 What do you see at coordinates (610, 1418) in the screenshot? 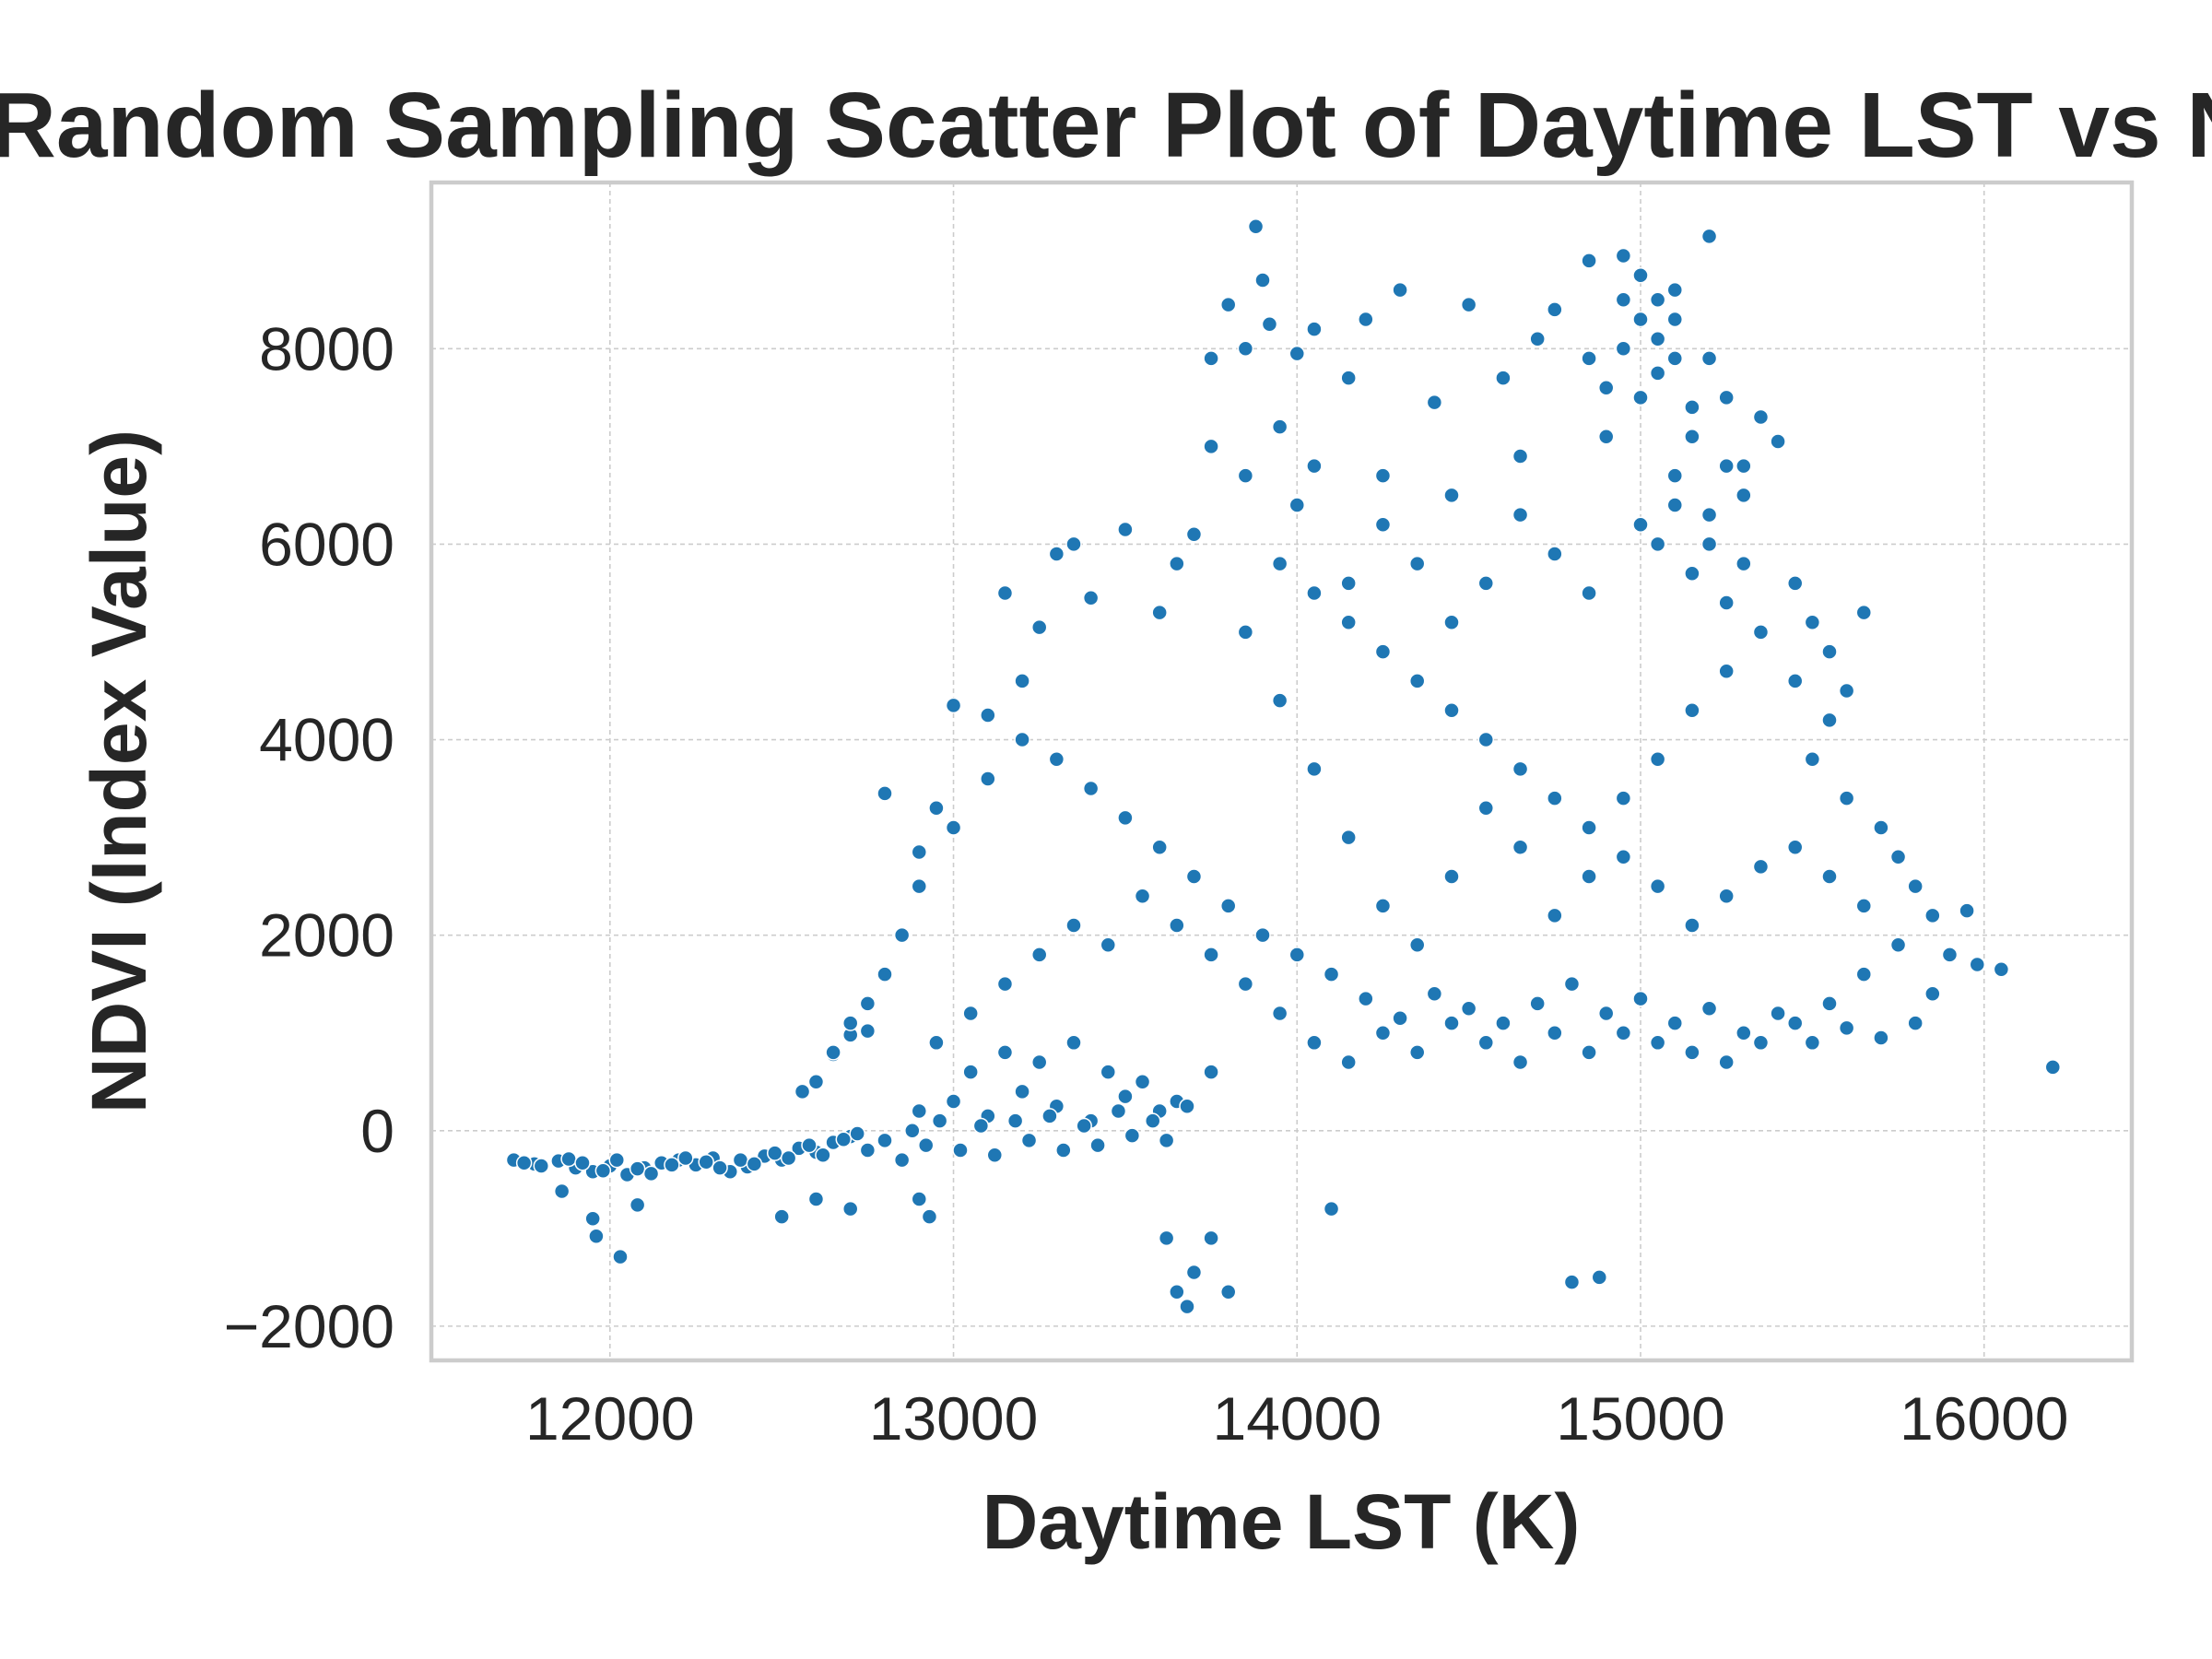
I see `x-tick-label: 12000` at bounding box center [610, 1418].